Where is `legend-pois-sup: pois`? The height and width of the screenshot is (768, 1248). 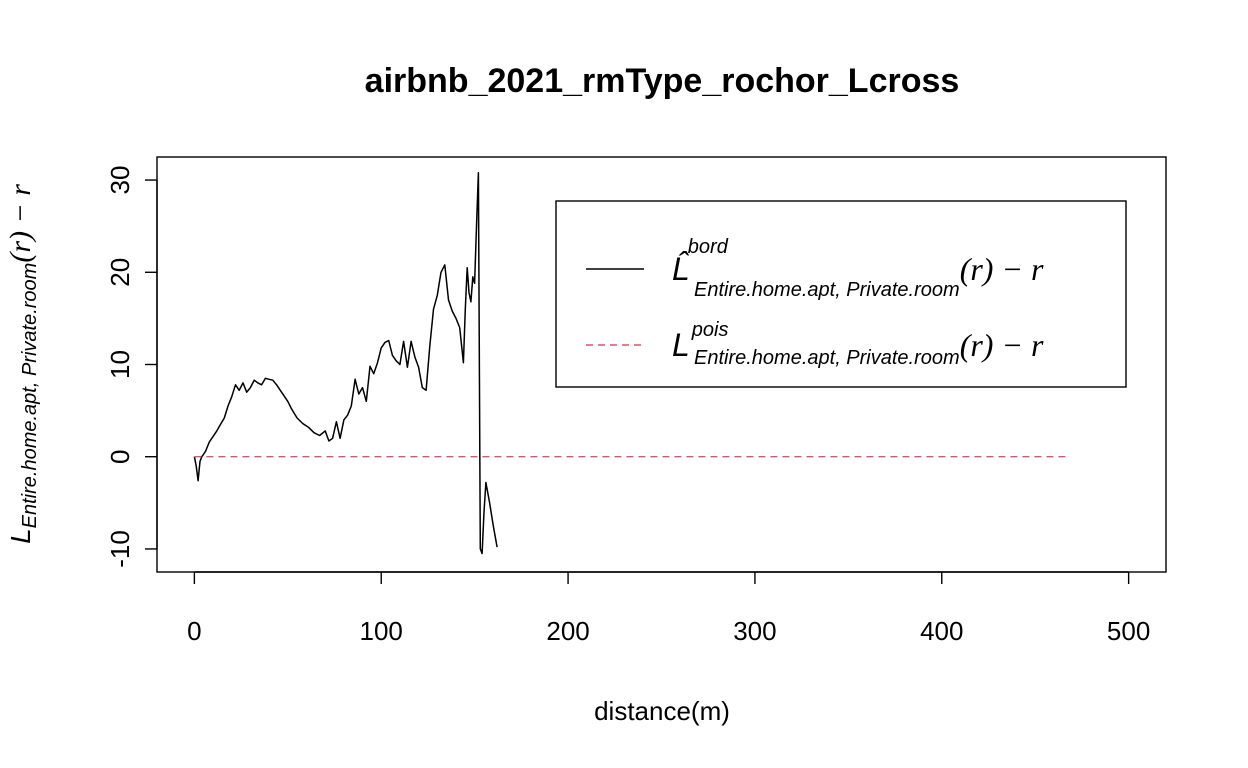
legend-pois-sup: pois is located at coordinates (710, 330).